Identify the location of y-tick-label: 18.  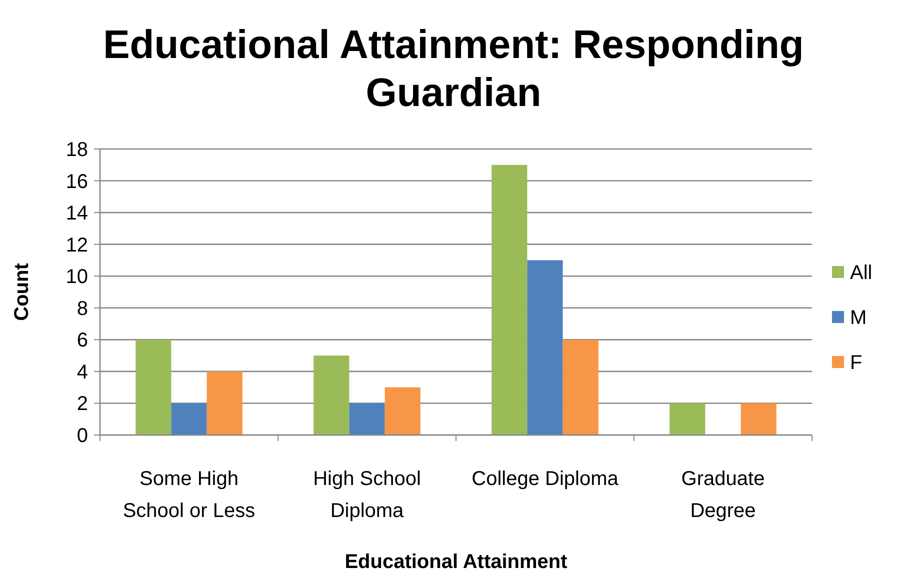
(77, 150).